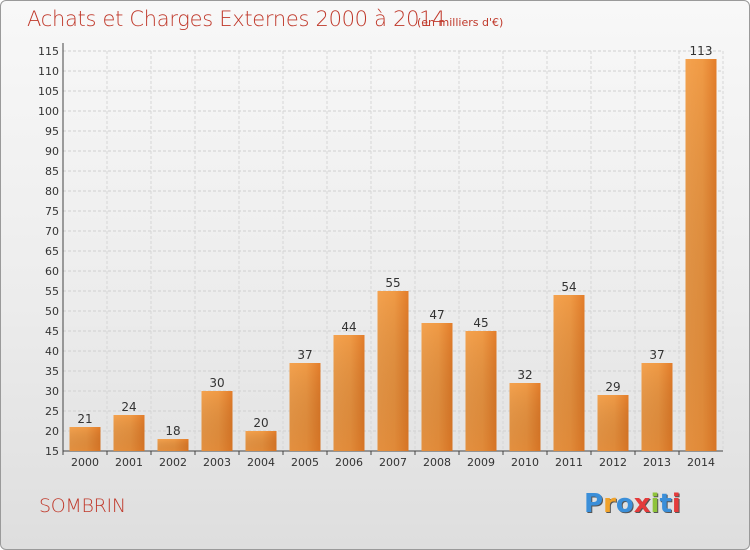 This screenshot has height=550, width=750. What do you see at coordinates (436, 315) in the screenshot?
I see `value-label-2008: 47` at bounding box center [436, 315].